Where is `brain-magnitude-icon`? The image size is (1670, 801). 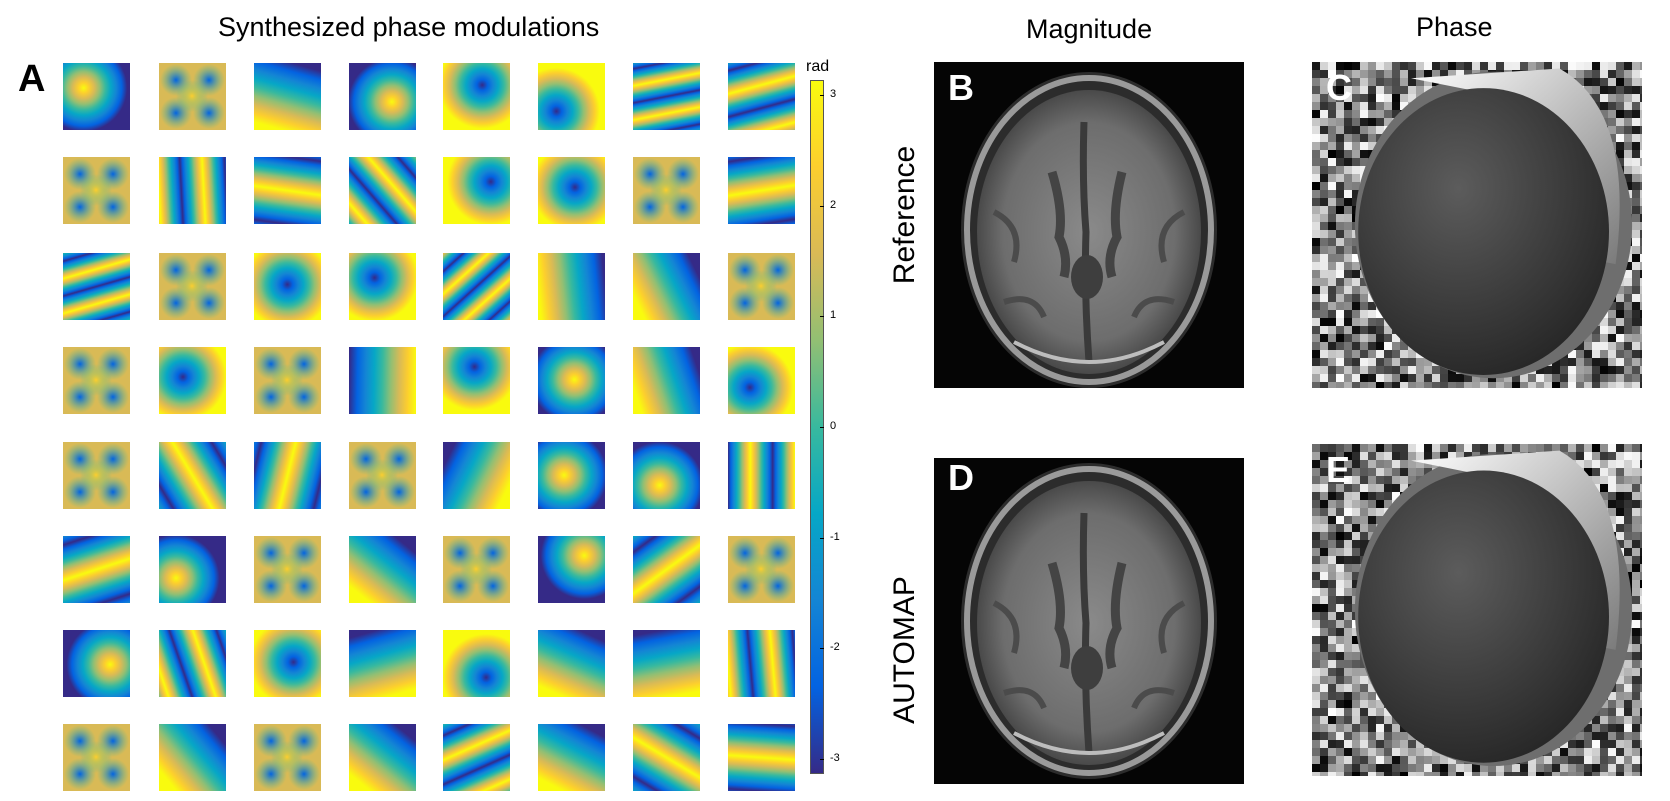
brain-magnitude-icon is located at coordinates (1089, 621).